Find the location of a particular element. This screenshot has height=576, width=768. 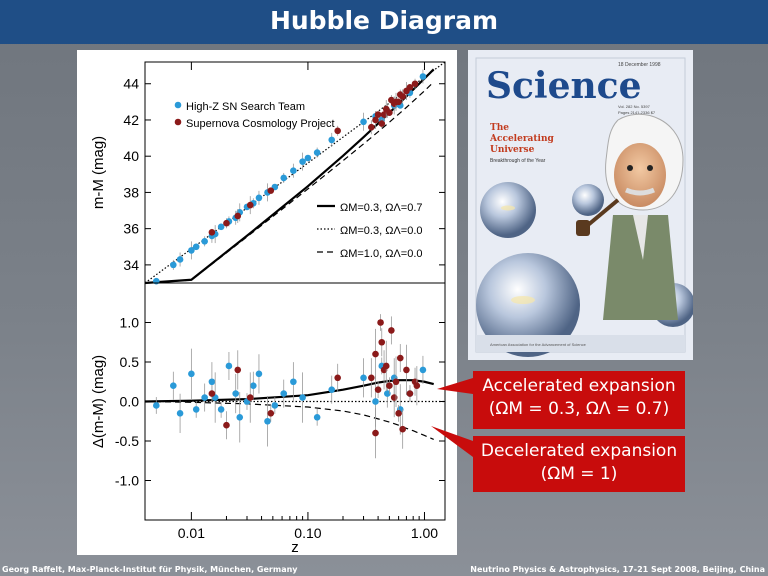

legend-marker is located at coordinates (178, 122).